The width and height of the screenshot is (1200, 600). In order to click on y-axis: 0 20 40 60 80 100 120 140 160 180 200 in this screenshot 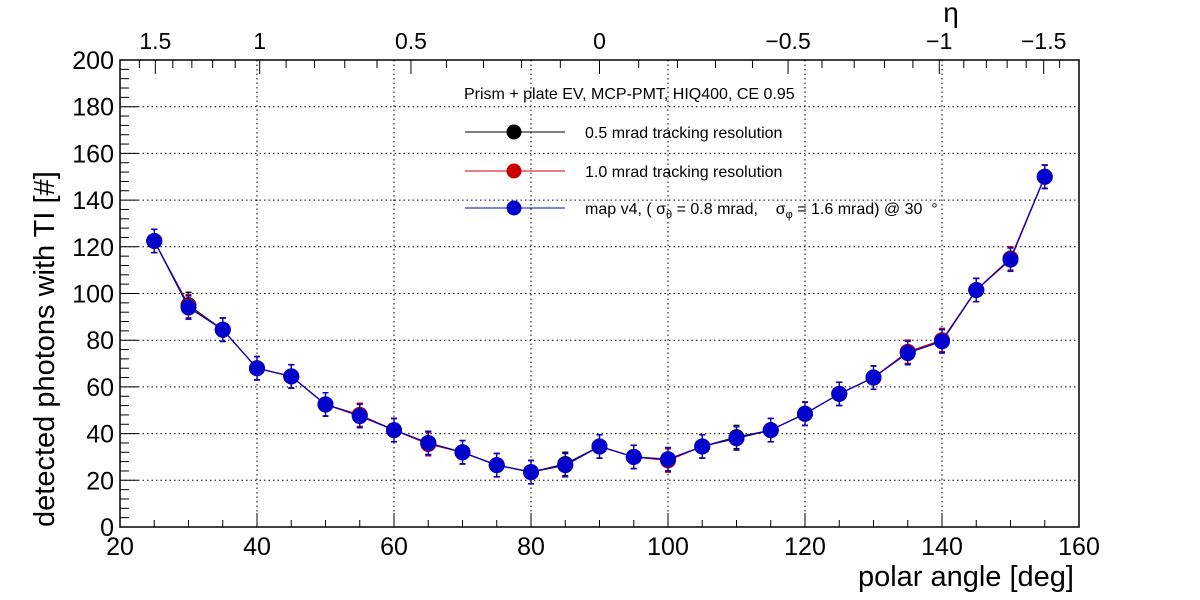, I will do `click(105, 294)`.